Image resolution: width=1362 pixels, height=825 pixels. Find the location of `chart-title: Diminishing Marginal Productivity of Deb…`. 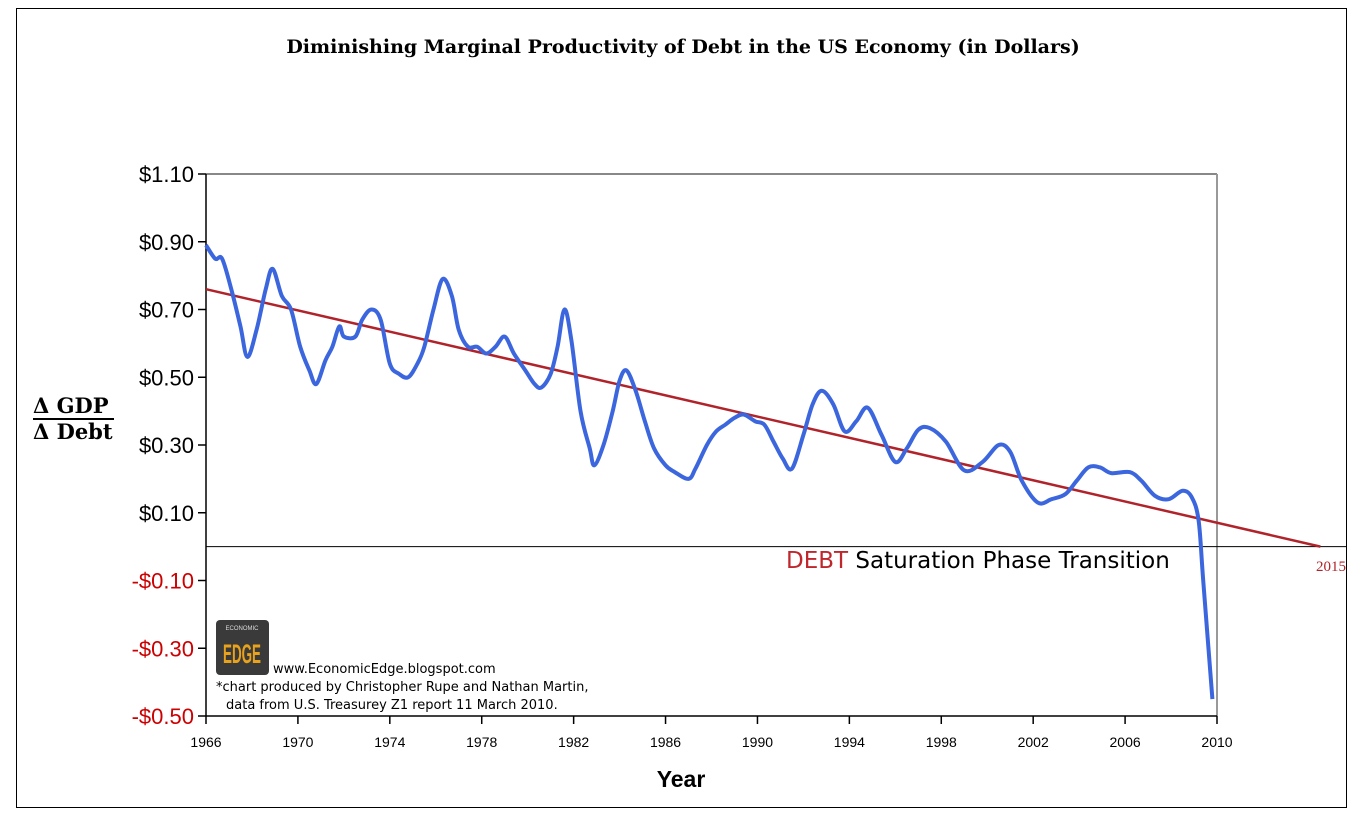

chart-title: Diminishing Marginal Productivity of Deb… is located at coordinates (682, 47).